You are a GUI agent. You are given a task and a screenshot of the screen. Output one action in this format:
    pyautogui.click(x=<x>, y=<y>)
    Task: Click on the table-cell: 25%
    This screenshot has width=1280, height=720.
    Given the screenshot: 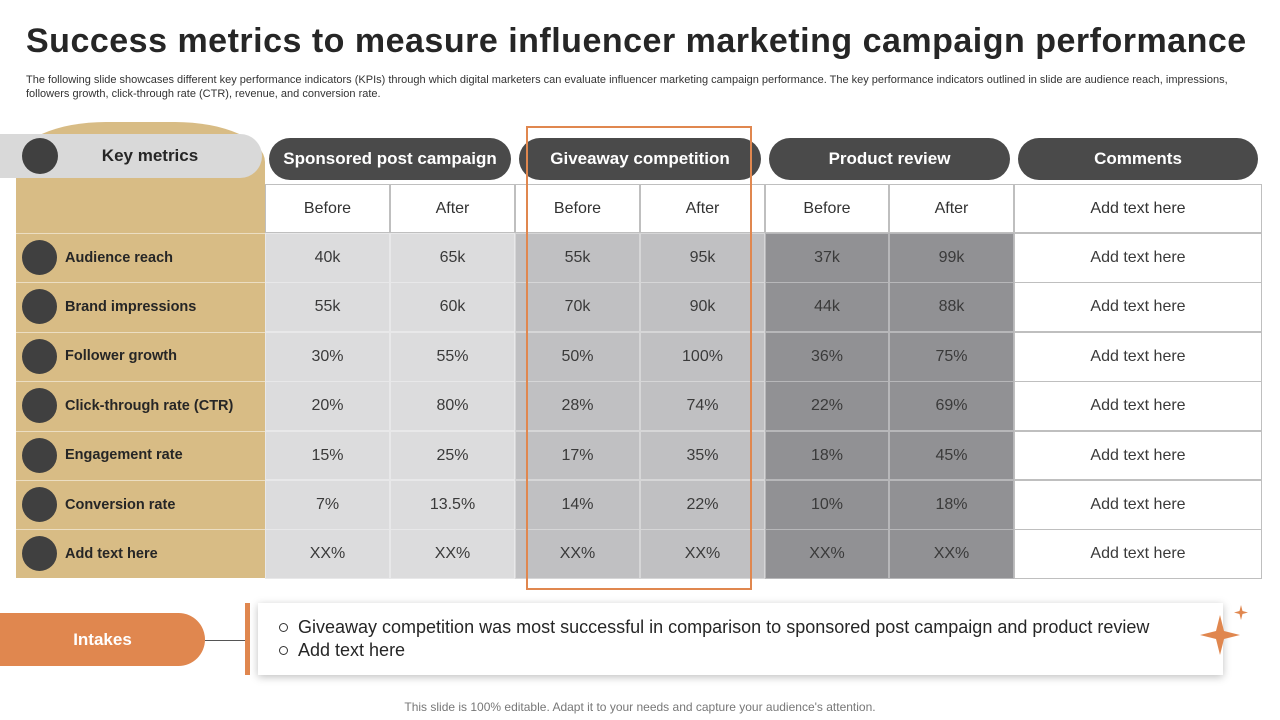 What is the action you would take?
    pyautogui.click(x=452, y=455)
    